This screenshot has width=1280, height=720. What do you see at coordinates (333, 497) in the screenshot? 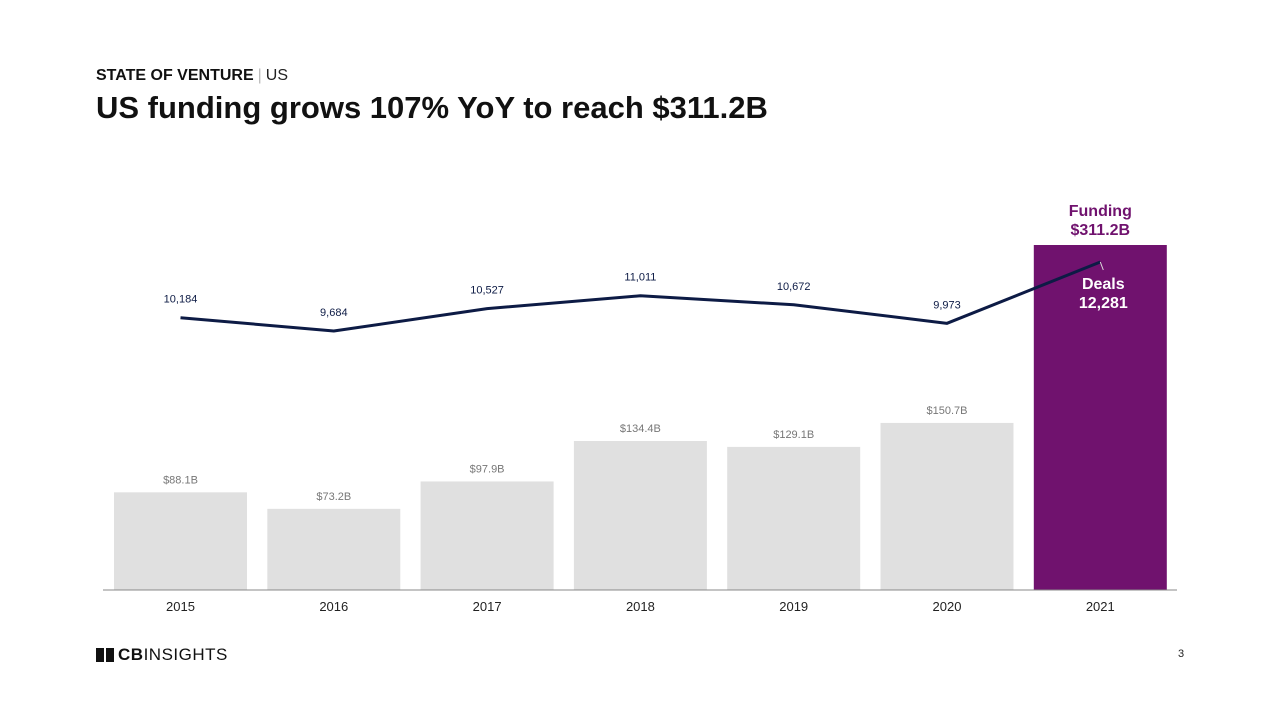
I see `bar-label-2016: $73.2B` at bounding box center [333, 497].